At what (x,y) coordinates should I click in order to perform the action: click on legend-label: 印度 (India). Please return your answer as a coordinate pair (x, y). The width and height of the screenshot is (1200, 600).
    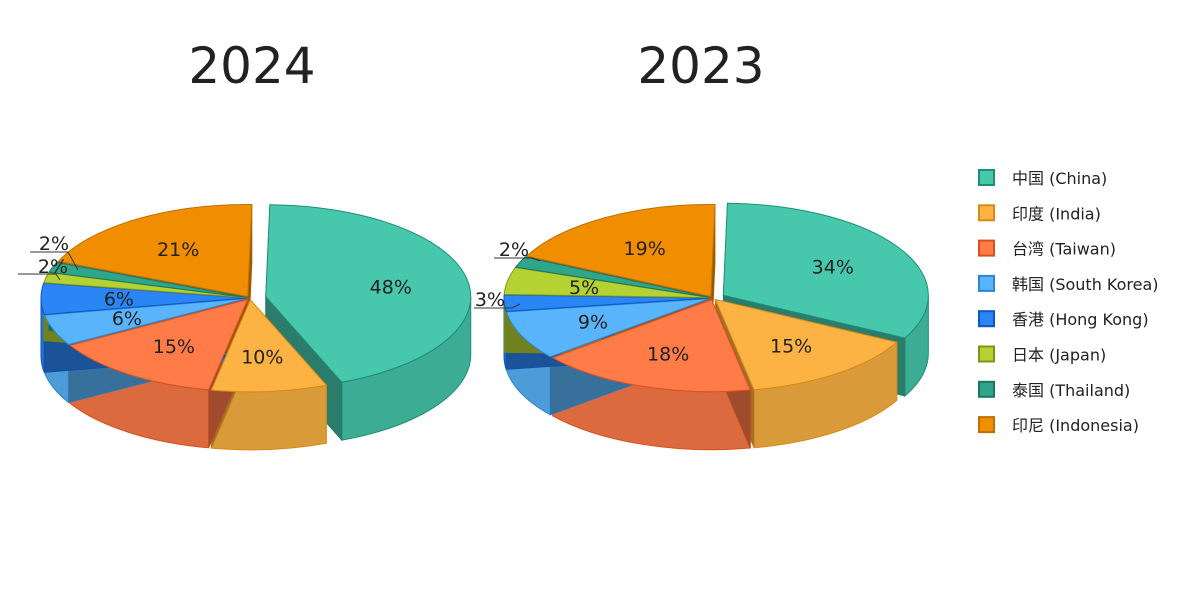
    Looking at the image, I should click on (1056, 213).